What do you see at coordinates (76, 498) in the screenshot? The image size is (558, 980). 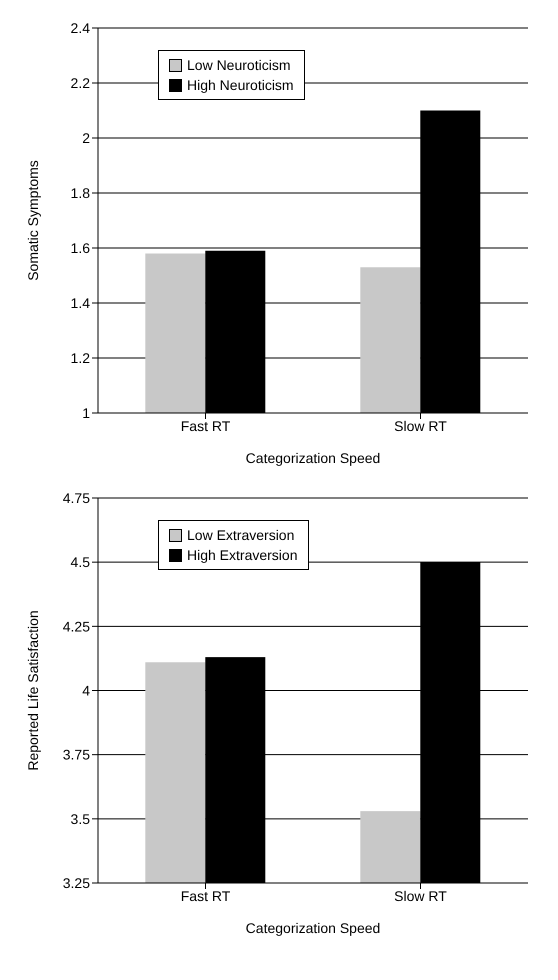 I see `y-tick-label: 4.75` at bounding box center [76, 498].